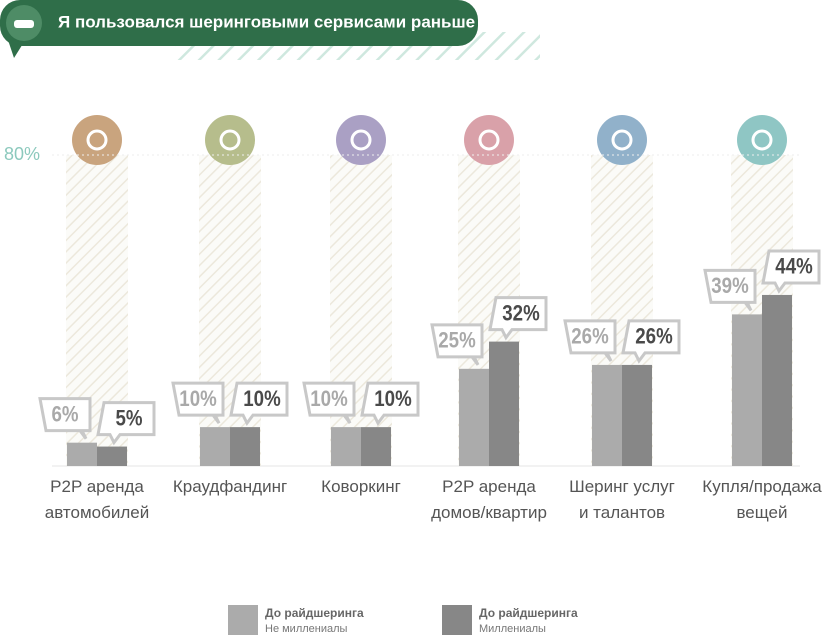 Image resolution: width=840 pixels, height=637 pixels. I want to click on x-tick-label: Шеринг услуг и талантов, so click(622, 499).